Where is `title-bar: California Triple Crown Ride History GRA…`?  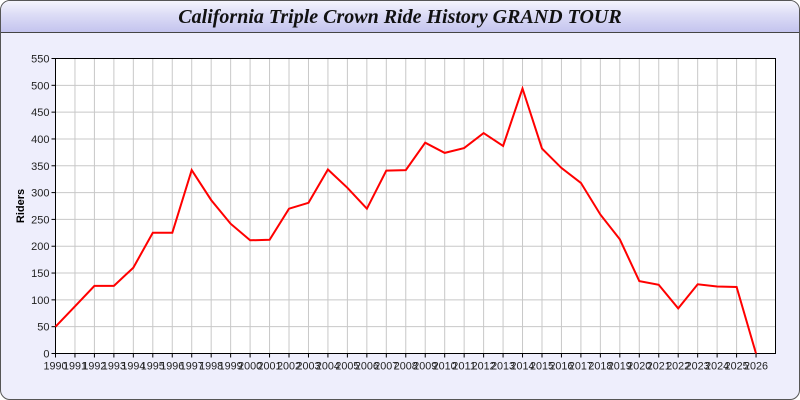 title-bar: California Triple Crown Ride History GRA… is located at coordinates (400, 17).